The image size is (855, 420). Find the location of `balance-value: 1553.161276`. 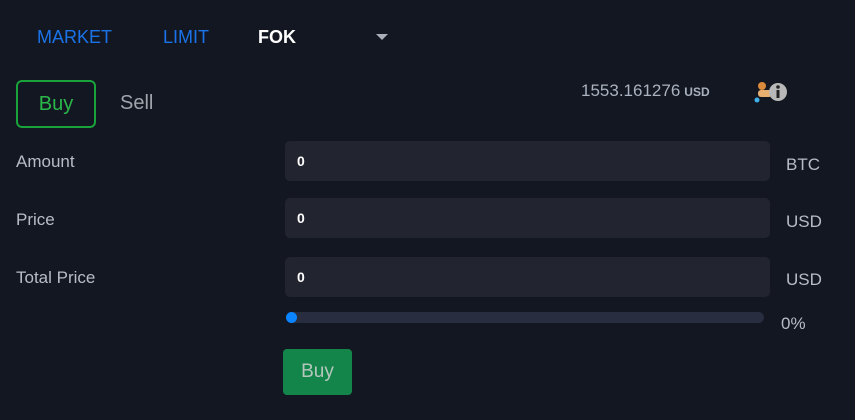

balance-value: 1553.161276 is located at coordinates (631, 90).